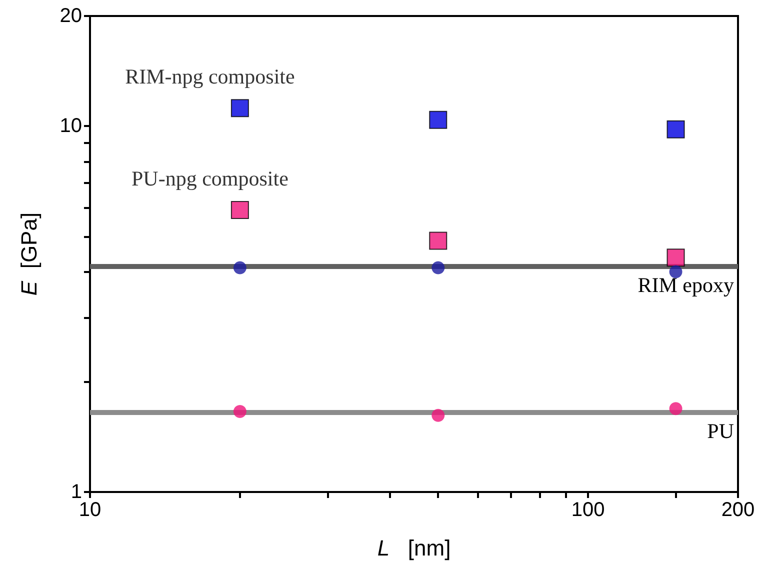 Image resolution: width=764 pixels, height=573 pixels. Describe the element at coordinates (71, 16) in the screenshot. I see `y-tick-label: 20` at that location.